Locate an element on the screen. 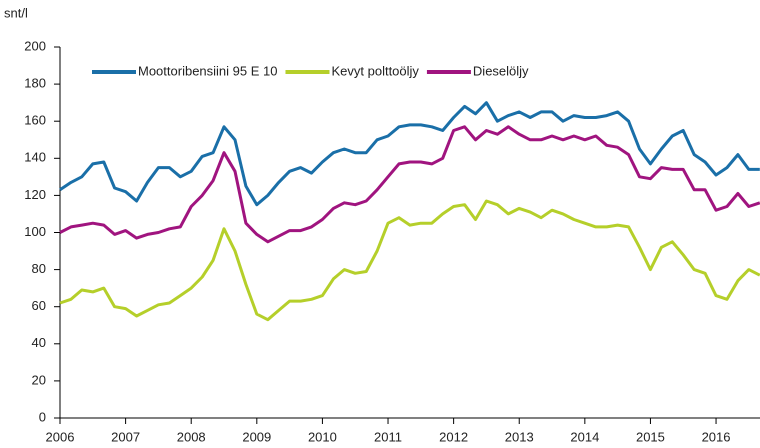 The image size is (760, 448). x-tick-label: 2013 is located at coordinates (519, 436).